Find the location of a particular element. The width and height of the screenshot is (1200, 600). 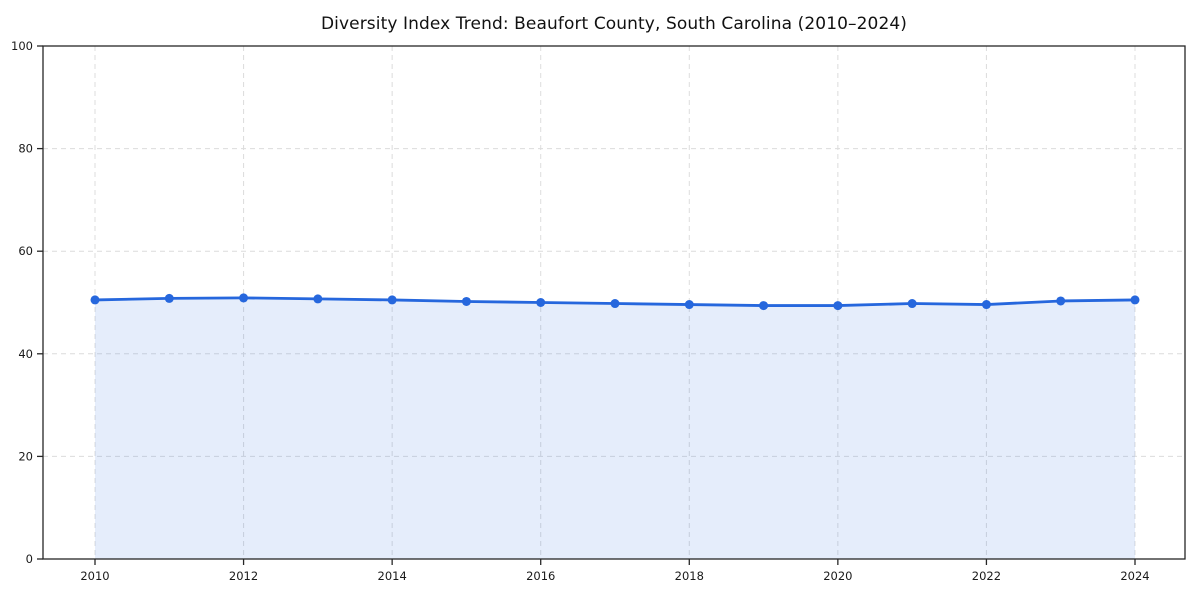

x-tick-label: 2014 is located at coordinates (392, 576).